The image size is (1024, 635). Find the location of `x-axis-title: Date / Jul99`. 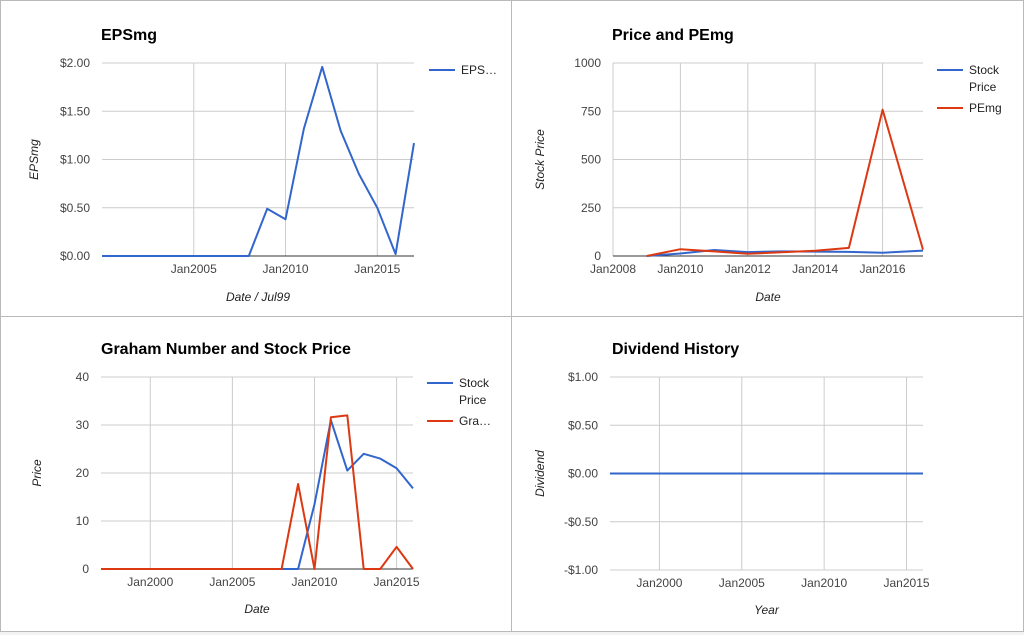

x-axis-title: Date / Jul99 is located at coordinates (258, 297).